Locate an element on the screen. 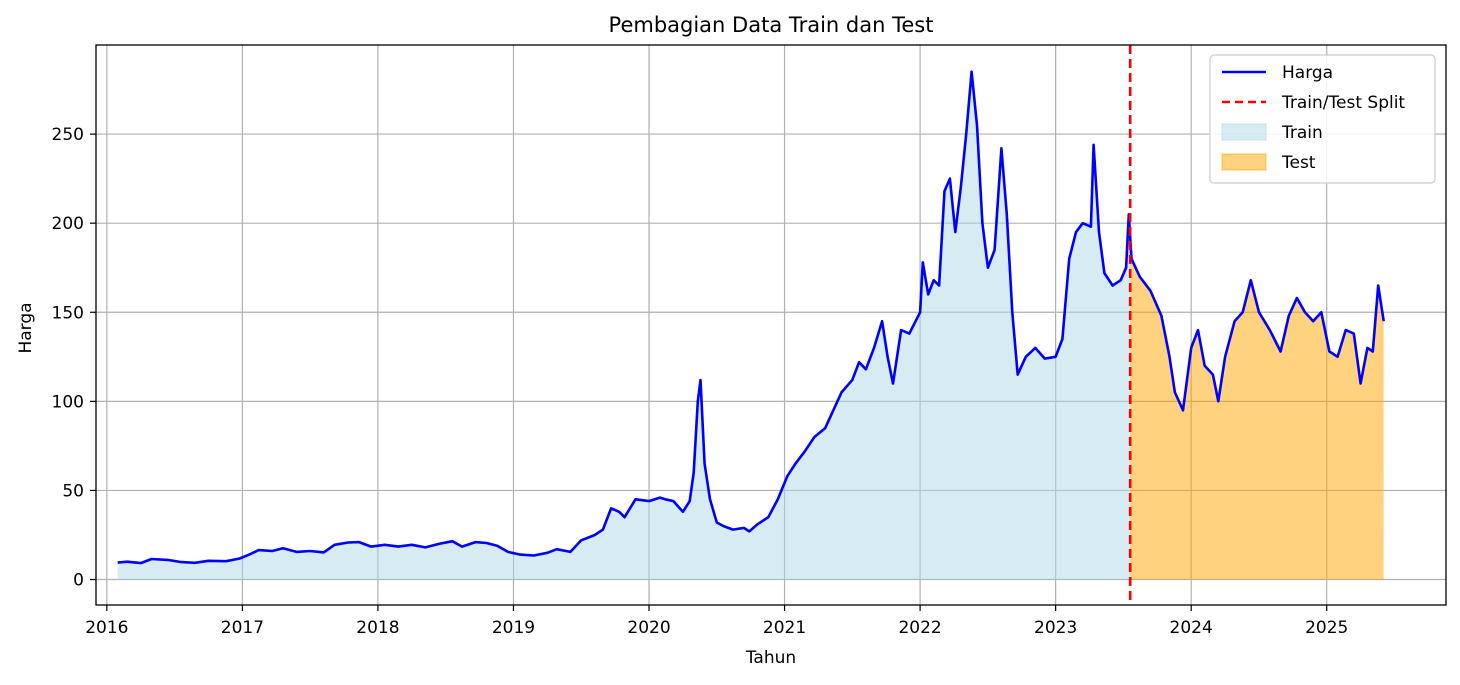 The width and height of the screenshot is (1460, 685). x-tick-label: 2019 is located at coordinates (513, 628).